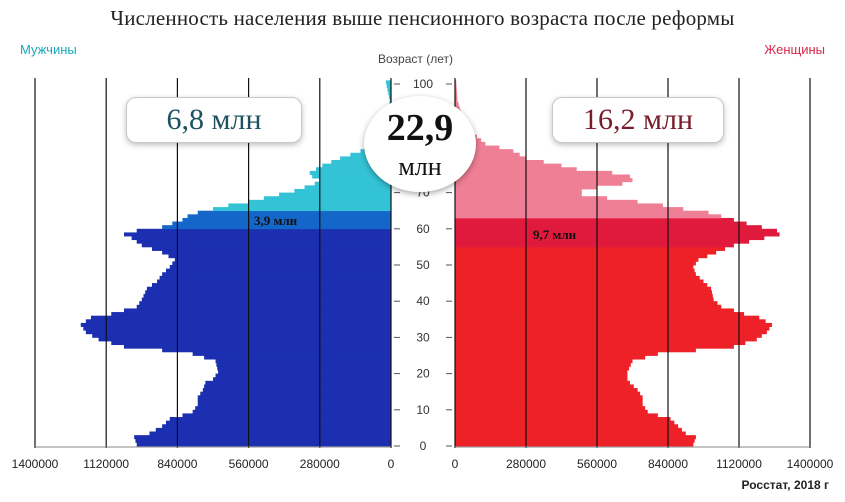  What do you see at coordinates (555, 234) in the screenshot?
I see `women-band-label: 9,7 млн` at bounding box center [555, 234].